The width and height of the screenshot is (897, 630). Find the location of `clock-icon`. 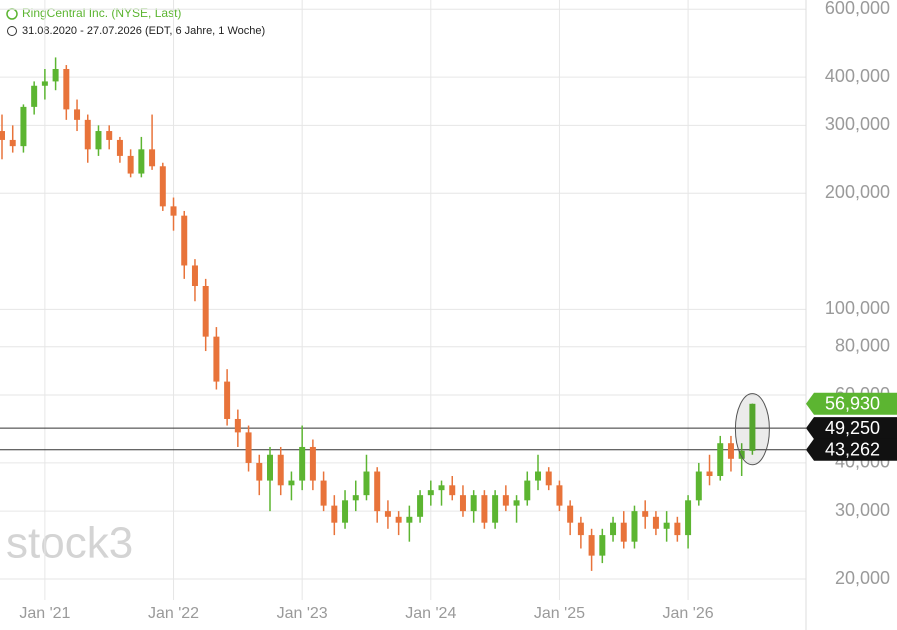

clock-icon is located at coordinates (12, 31).